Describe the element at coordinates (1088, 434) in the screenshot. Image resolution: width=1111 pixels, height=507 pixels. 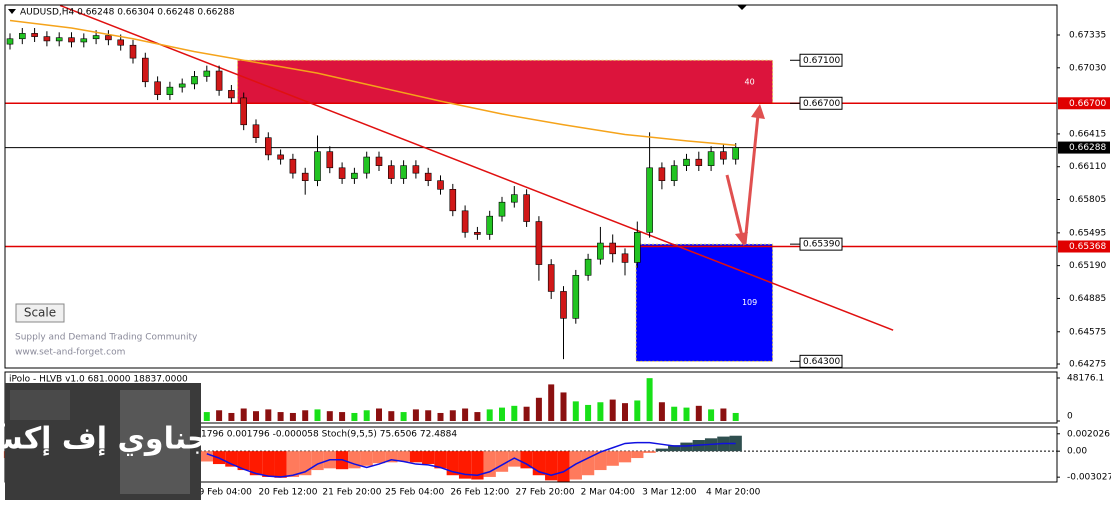
I see `y-tick-label: 0.002026` at that location.